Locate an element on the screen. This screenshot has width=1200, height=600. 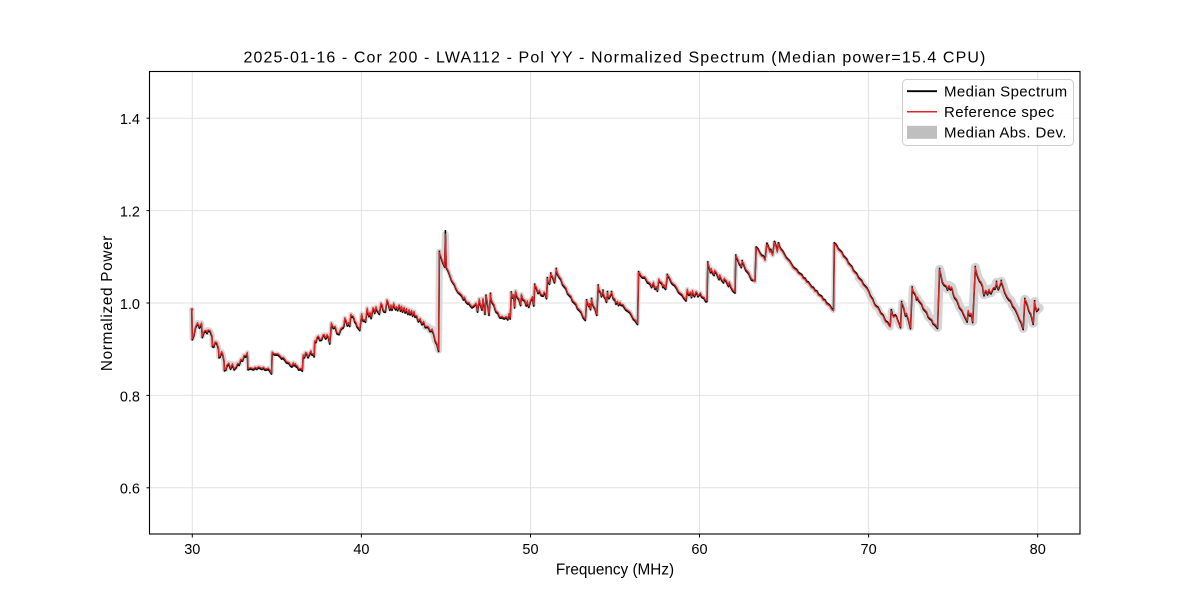
svg-text: Normalized Power is located at coordinates (107, 303).